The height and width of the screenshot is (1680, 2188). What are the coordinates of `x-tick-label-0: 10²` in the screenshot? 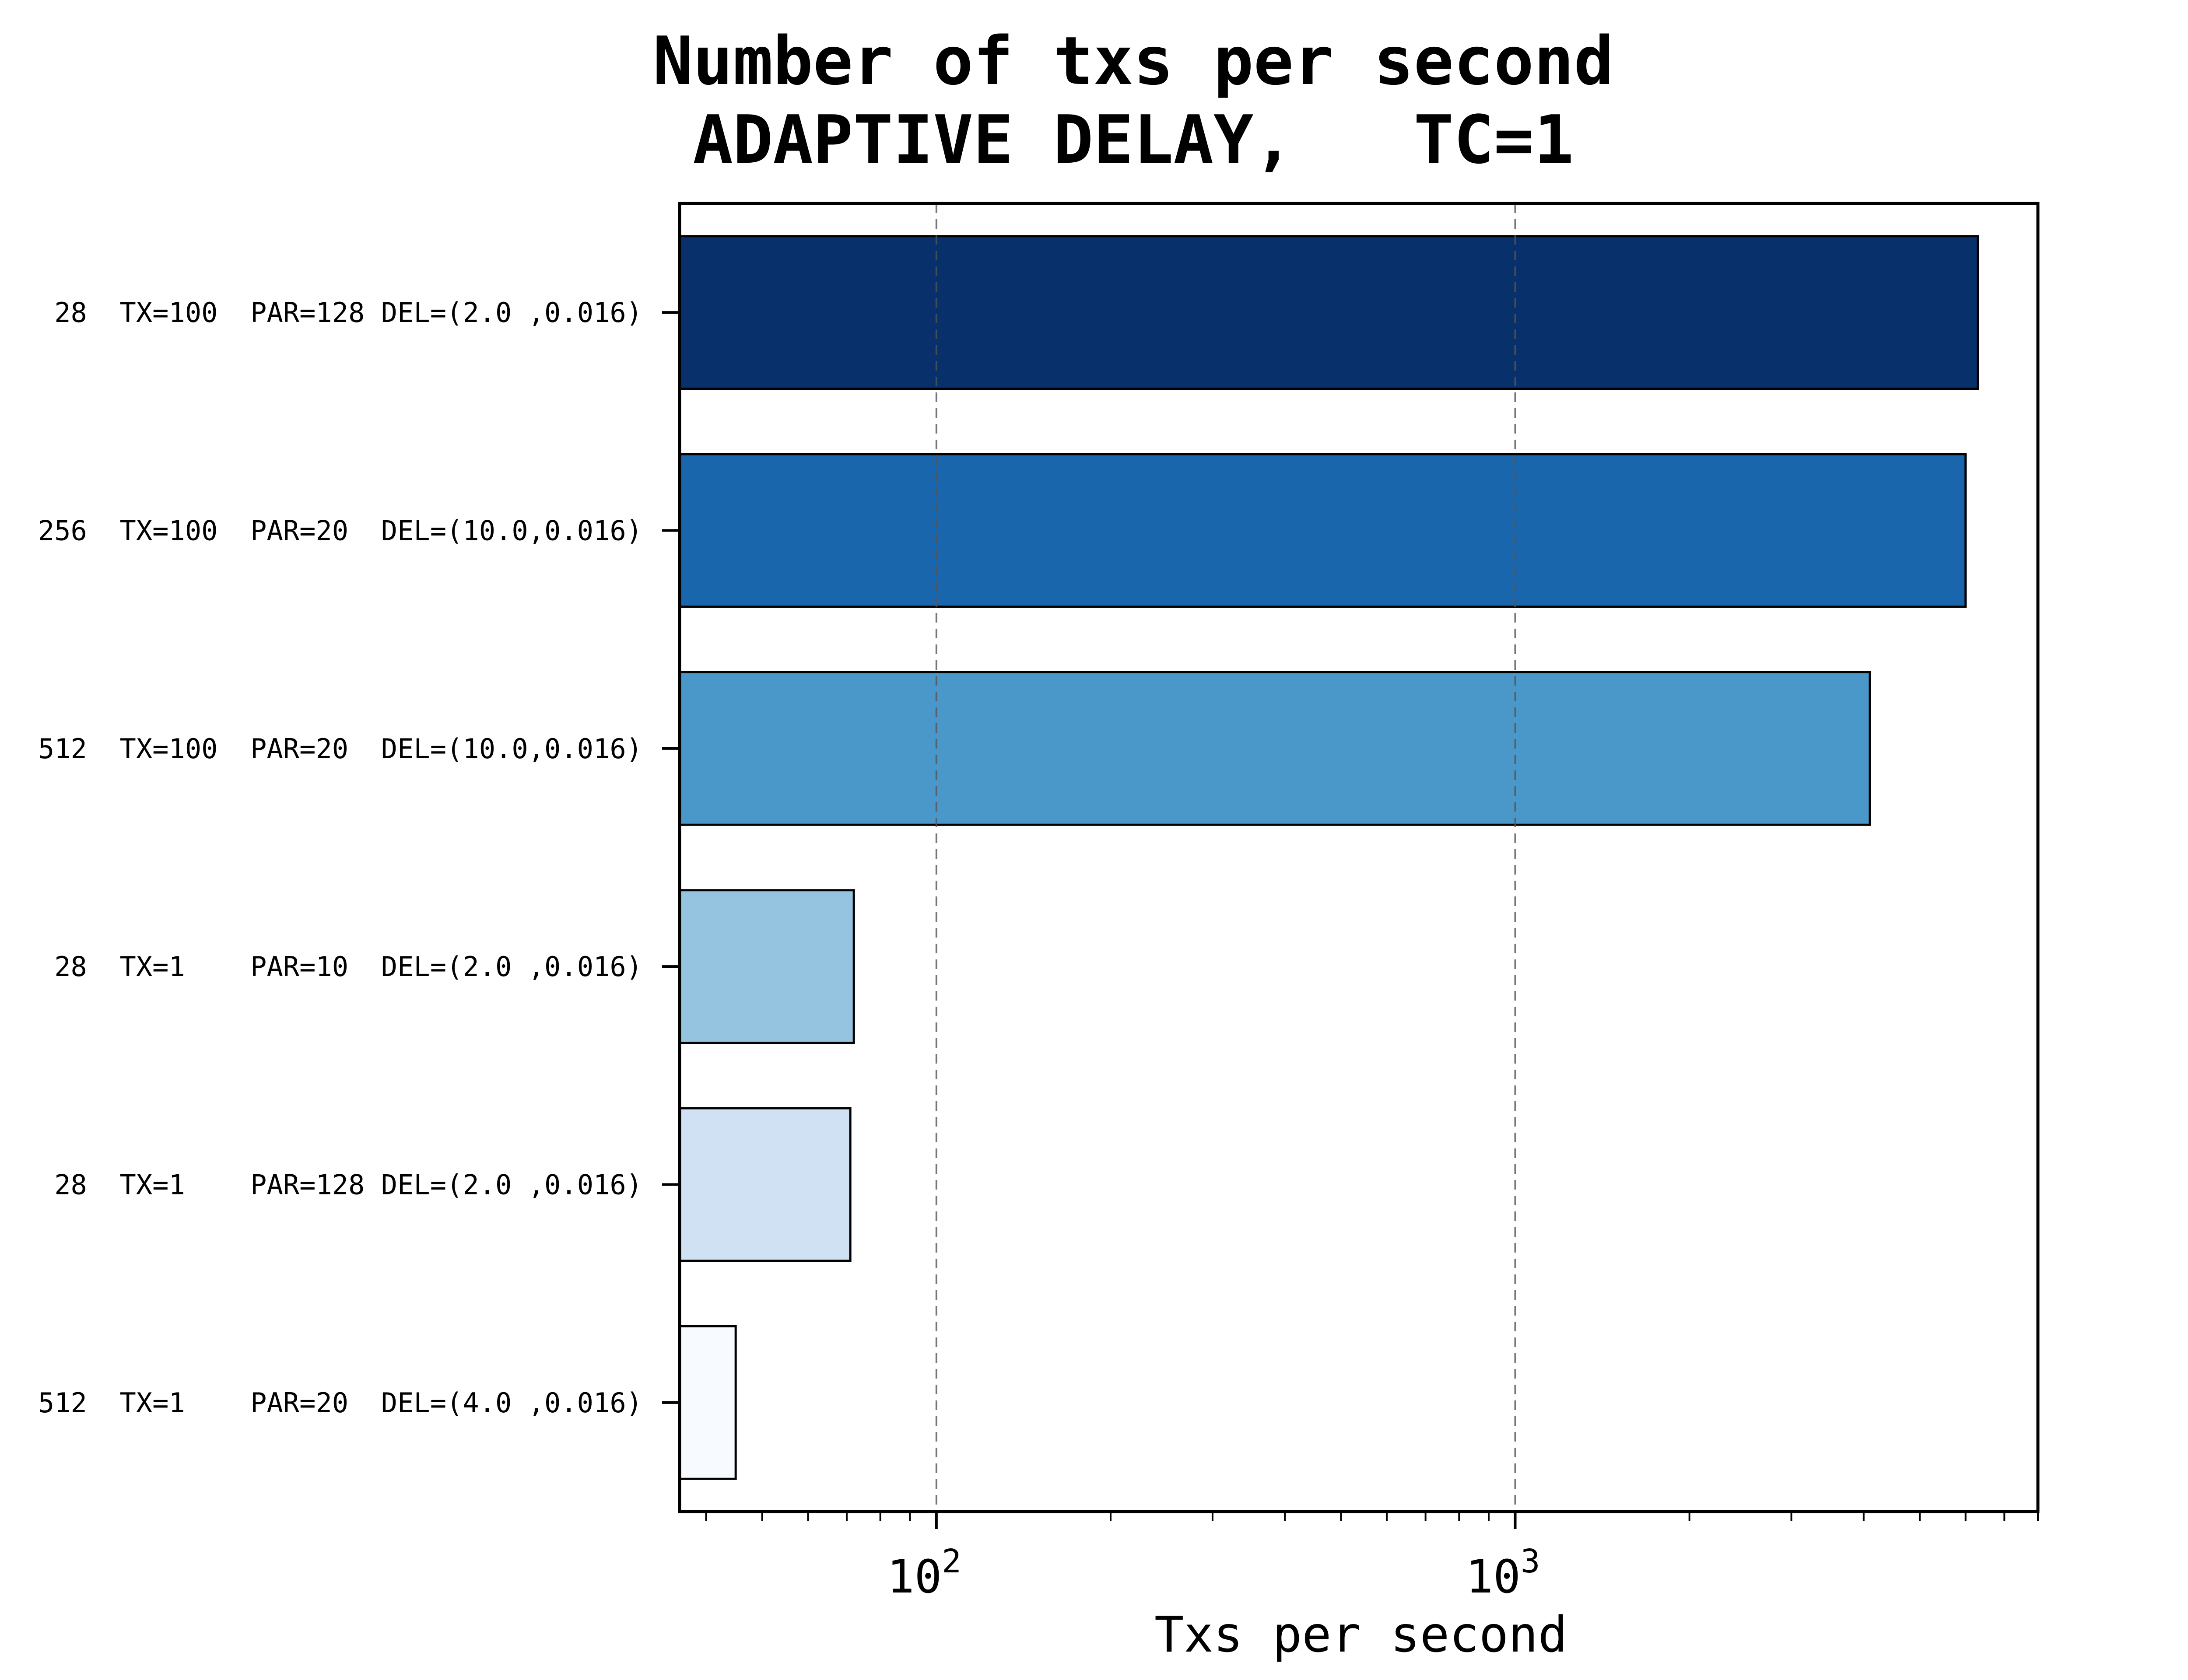 It's located at (924, 1573).